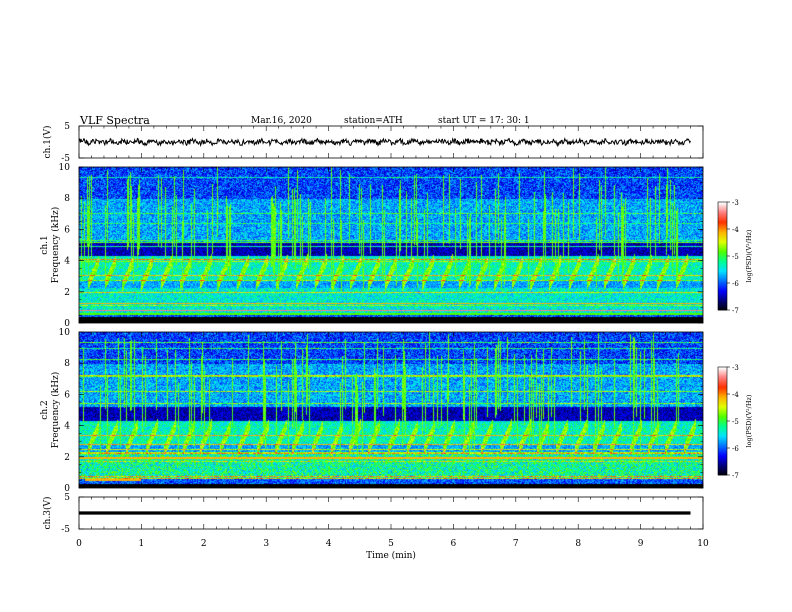  What do you see at coordinates (735, 368) in the screenshot?
I see `colorbar-tick-label: -3` at bounding box center [735, 368].